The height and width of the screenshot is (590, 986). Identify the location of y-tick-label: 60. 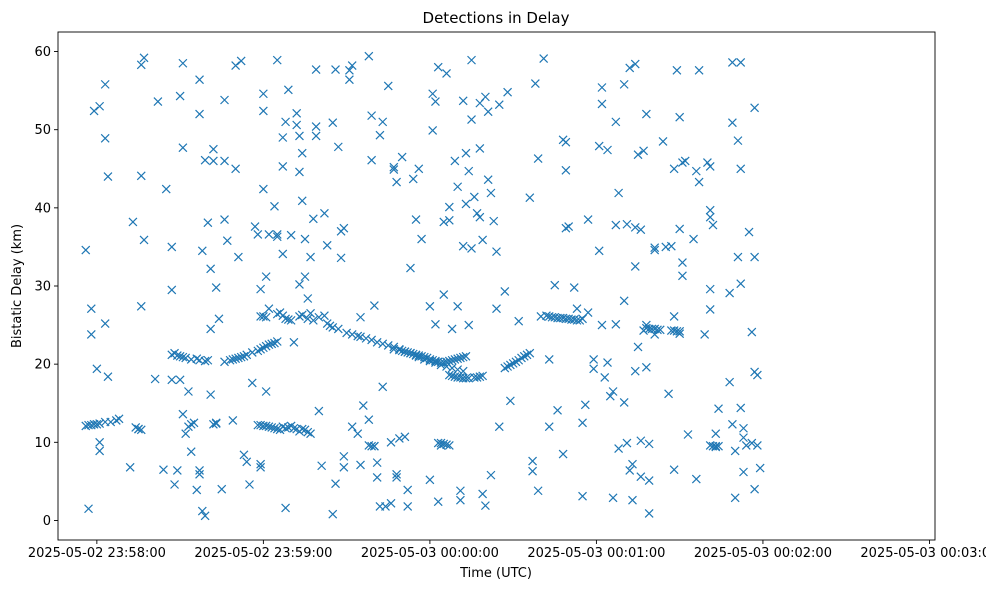
(42, 52).